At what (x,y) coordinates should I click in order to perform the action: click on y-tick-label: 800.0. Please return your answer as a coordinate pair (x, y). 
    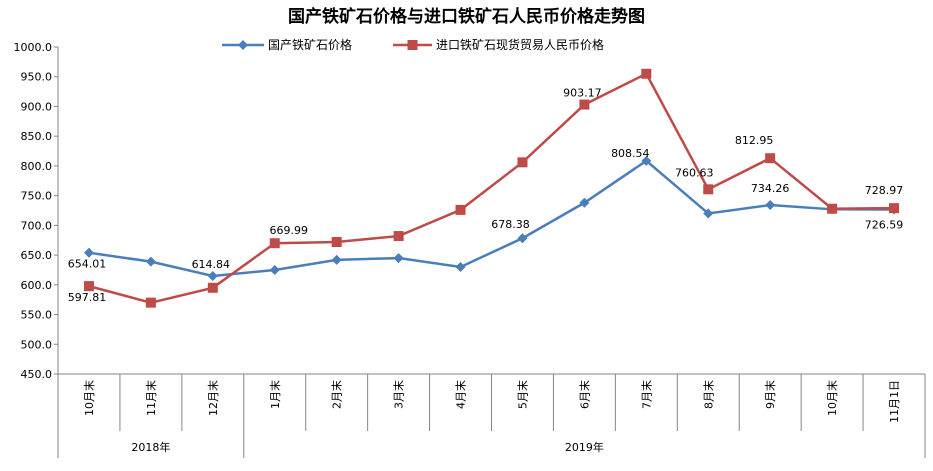
    Looking at the image, I should click on (37, 166).